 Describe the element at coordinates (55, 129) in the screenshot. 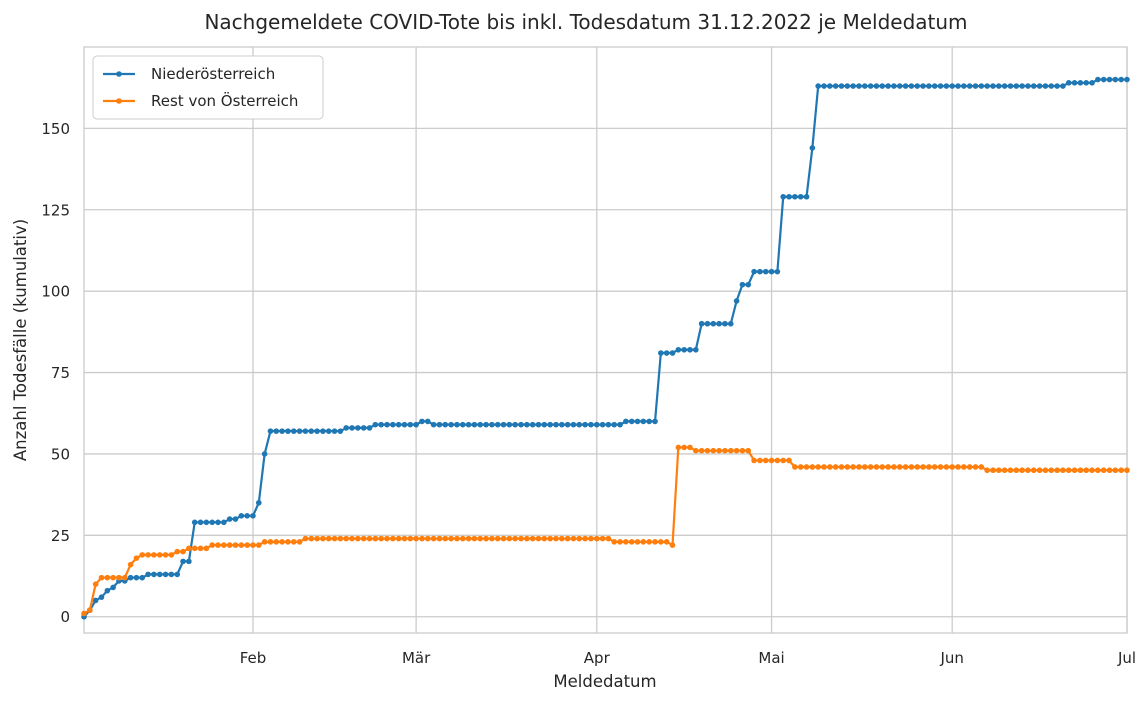

I see `y-tick-label: 150` at that location.